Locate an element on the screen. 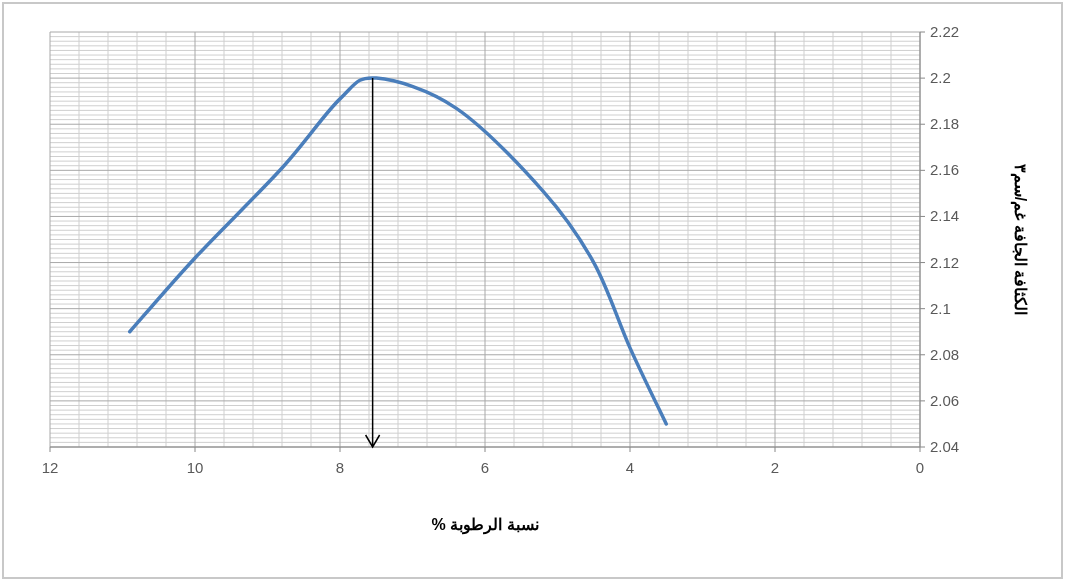 This screenshot has height=581, width=1065. x-tick-label: 12 is located at coordinates (50, 467).